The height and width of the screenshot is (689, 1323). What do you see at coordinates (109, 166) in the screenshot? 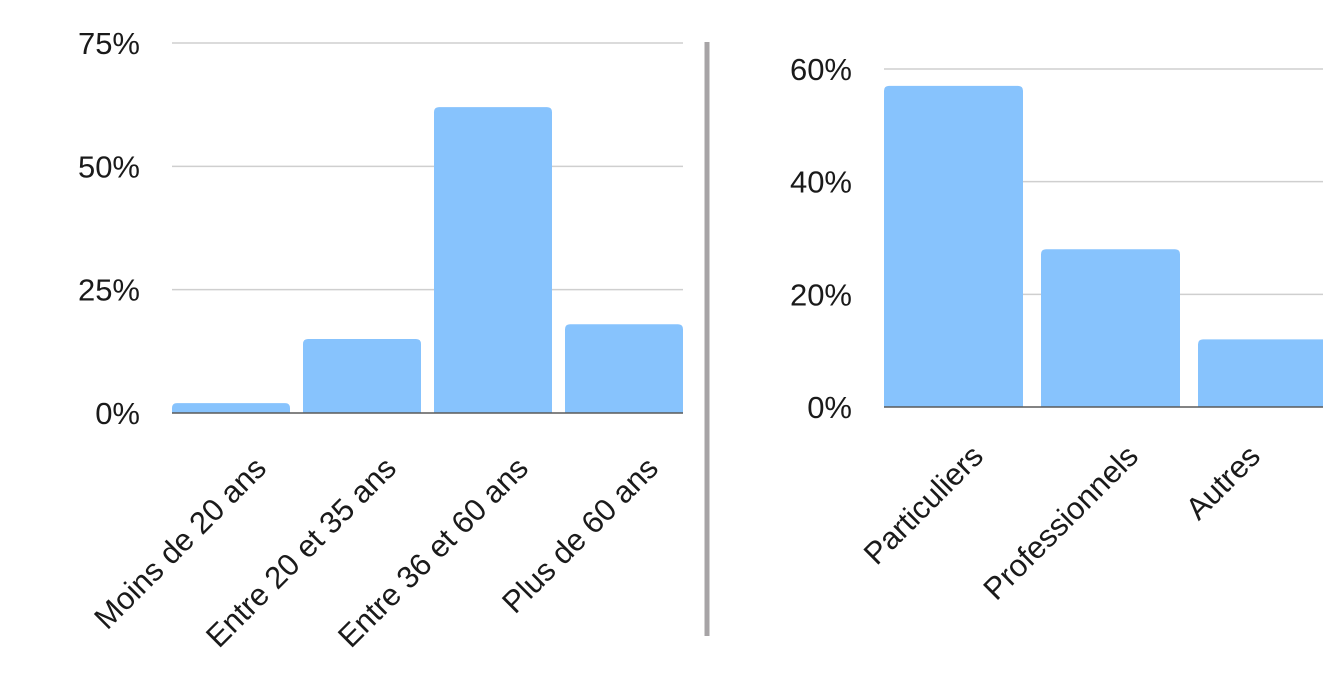
I see `y-tick-label: 50%` at bounding box center [109, 166].